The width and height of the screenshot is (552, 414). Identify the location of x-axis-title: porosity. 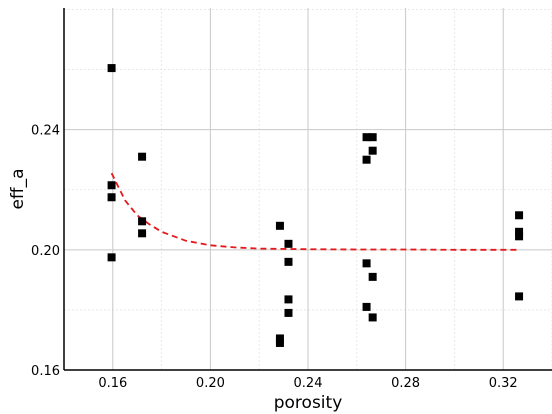
(308, 403).